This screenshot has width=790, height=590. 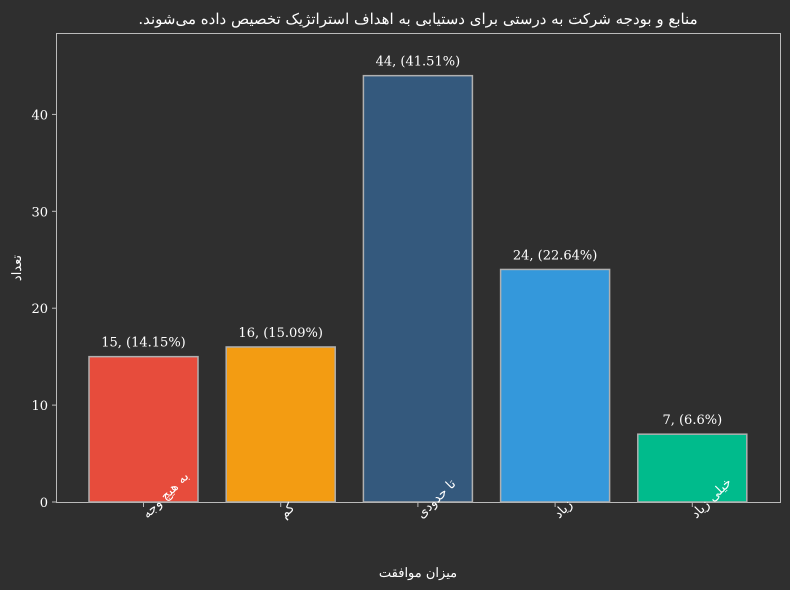 I want to click on y-tick-label: 20, so click(x=39, y=309).